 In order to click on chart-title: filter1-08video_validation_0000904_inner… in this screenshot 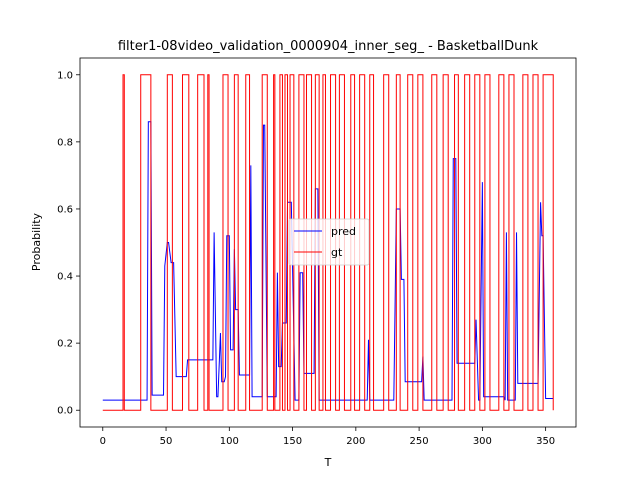, I will do `click(328, 46)`.